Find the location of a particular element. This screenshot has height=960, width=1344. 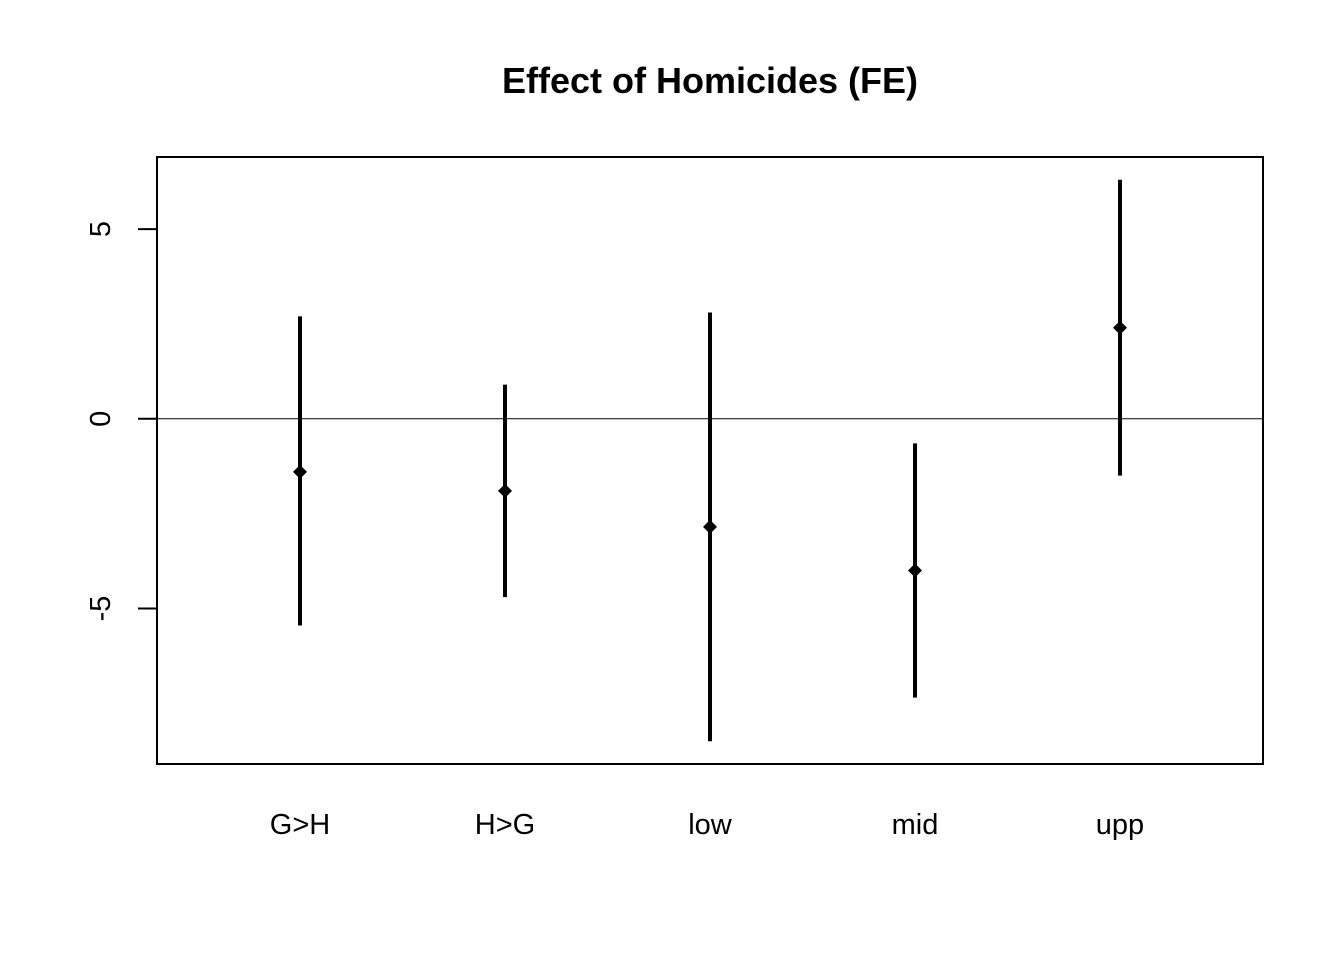

x-tick-label: mid is located at coordinates (915, 825).